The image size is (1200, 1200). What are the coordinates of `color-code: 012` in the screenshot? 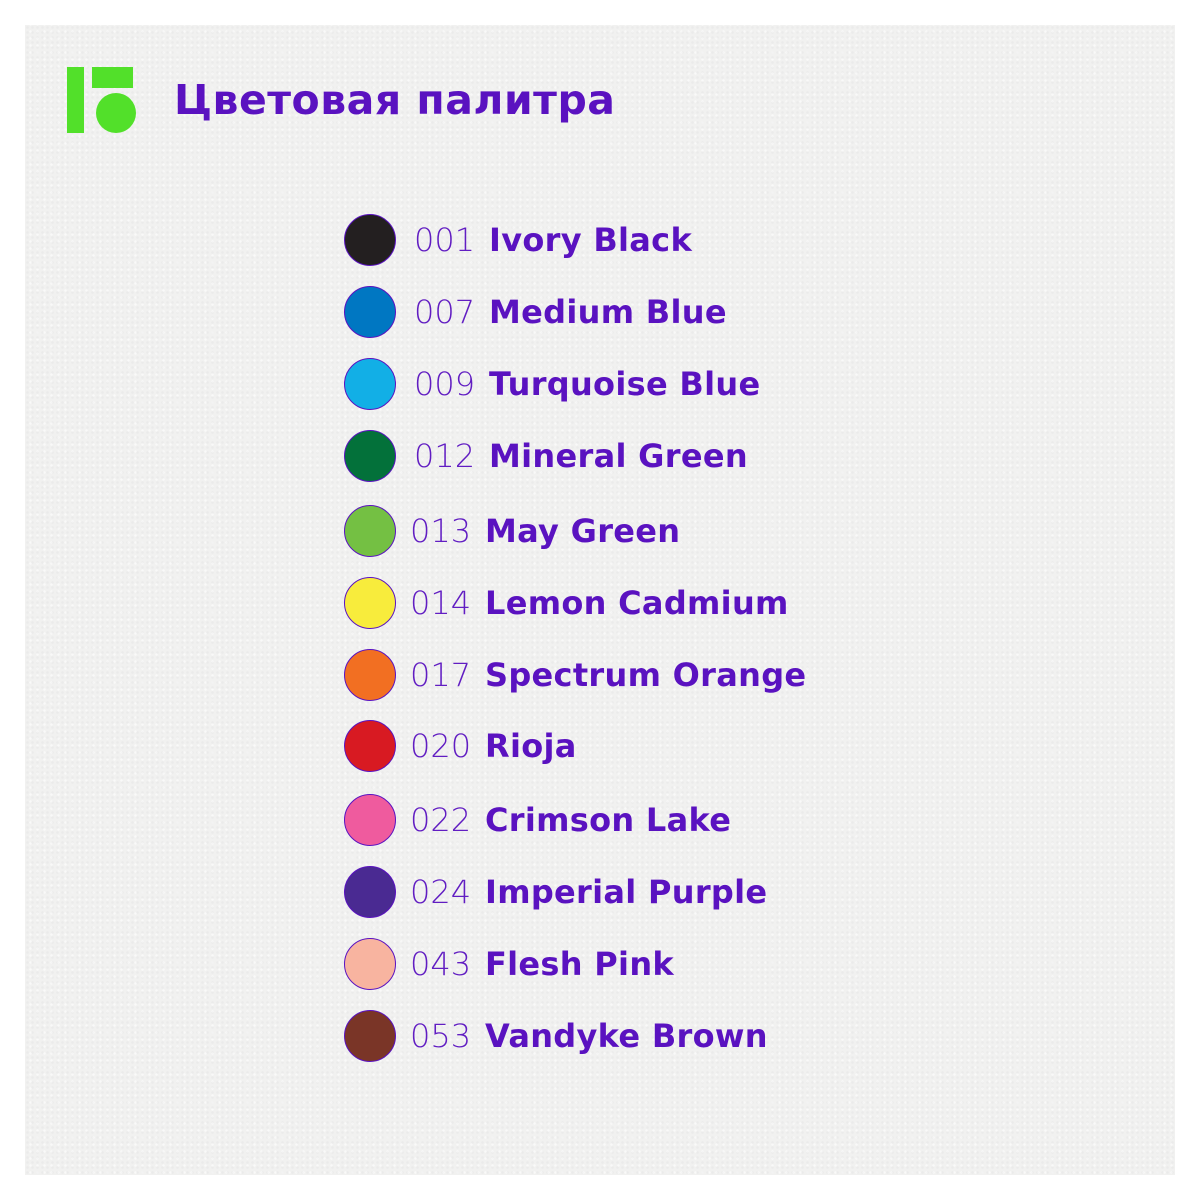 It's located at (445, 456).